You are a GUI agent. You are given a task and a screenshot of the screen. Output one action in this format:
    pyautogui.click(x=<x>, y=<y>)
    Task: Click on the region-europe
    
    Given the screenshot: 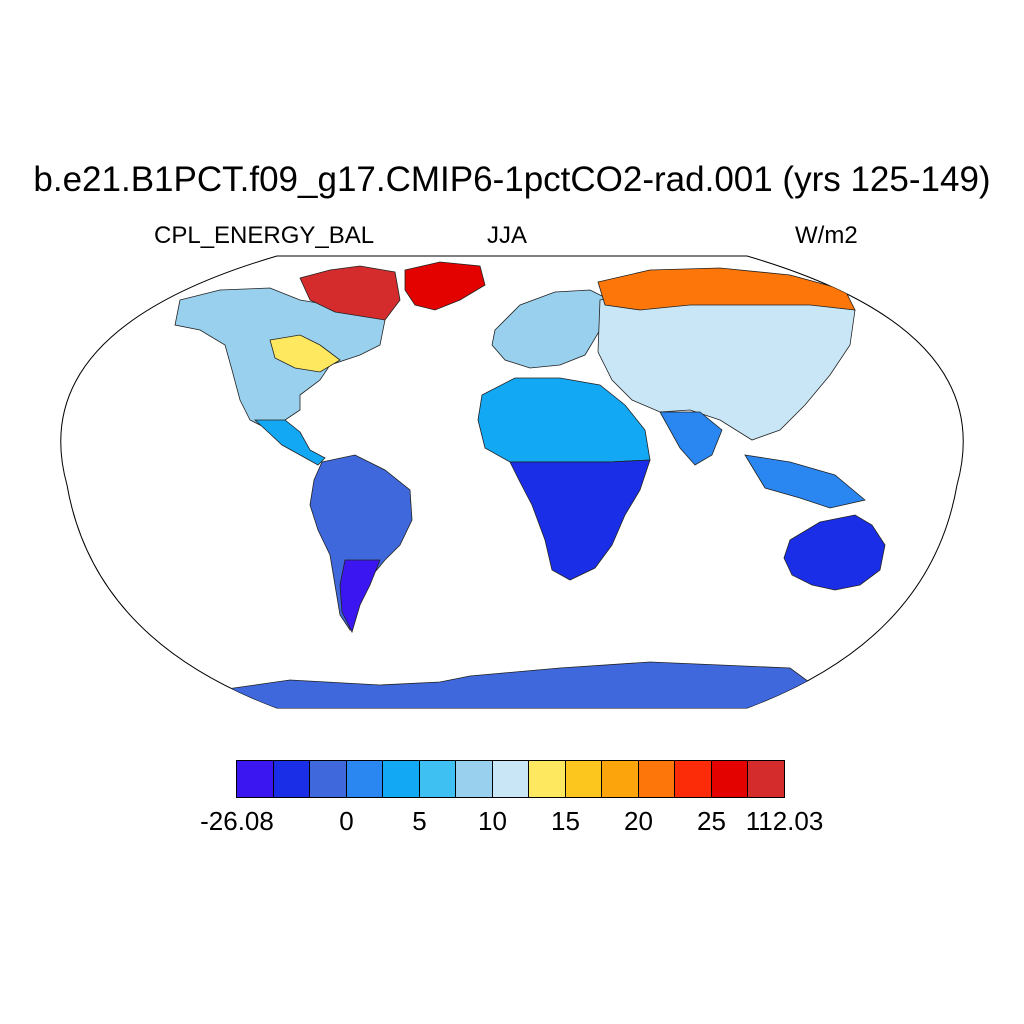 What is the action you would take?
    pyautogui.click(x=551, y=329)
    